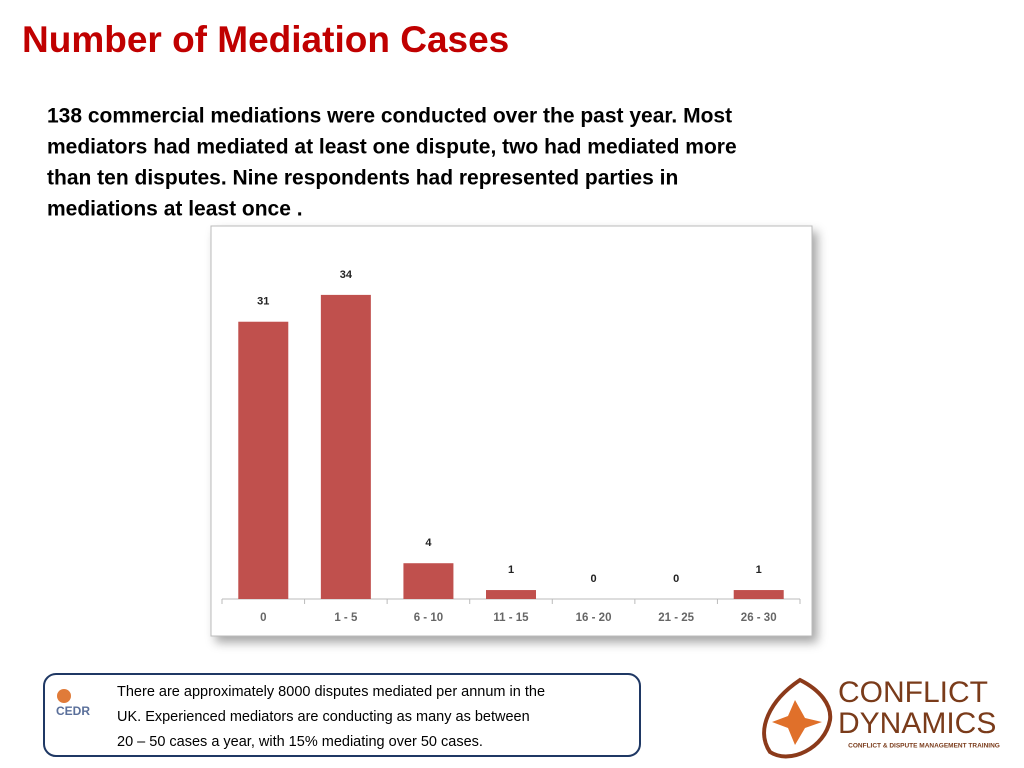 The image size is (1024, 768). What do you see at coordinates (917, 723) in the screenshot?
I see `brand-line2: DYNAMICS` at bounding box center [917, 723].